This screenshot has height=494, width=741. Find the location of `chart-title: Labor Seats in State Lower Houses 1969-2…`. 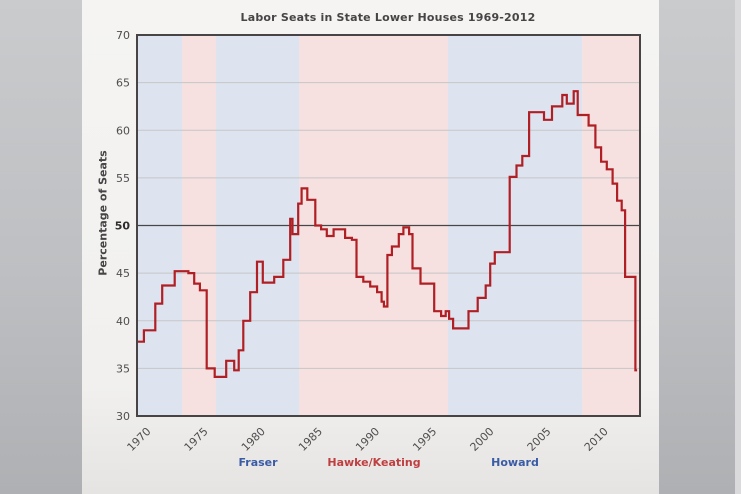

chart-title: Labor Seats in State Lower Houses 1969-2… is located at coordinates (388, 17).